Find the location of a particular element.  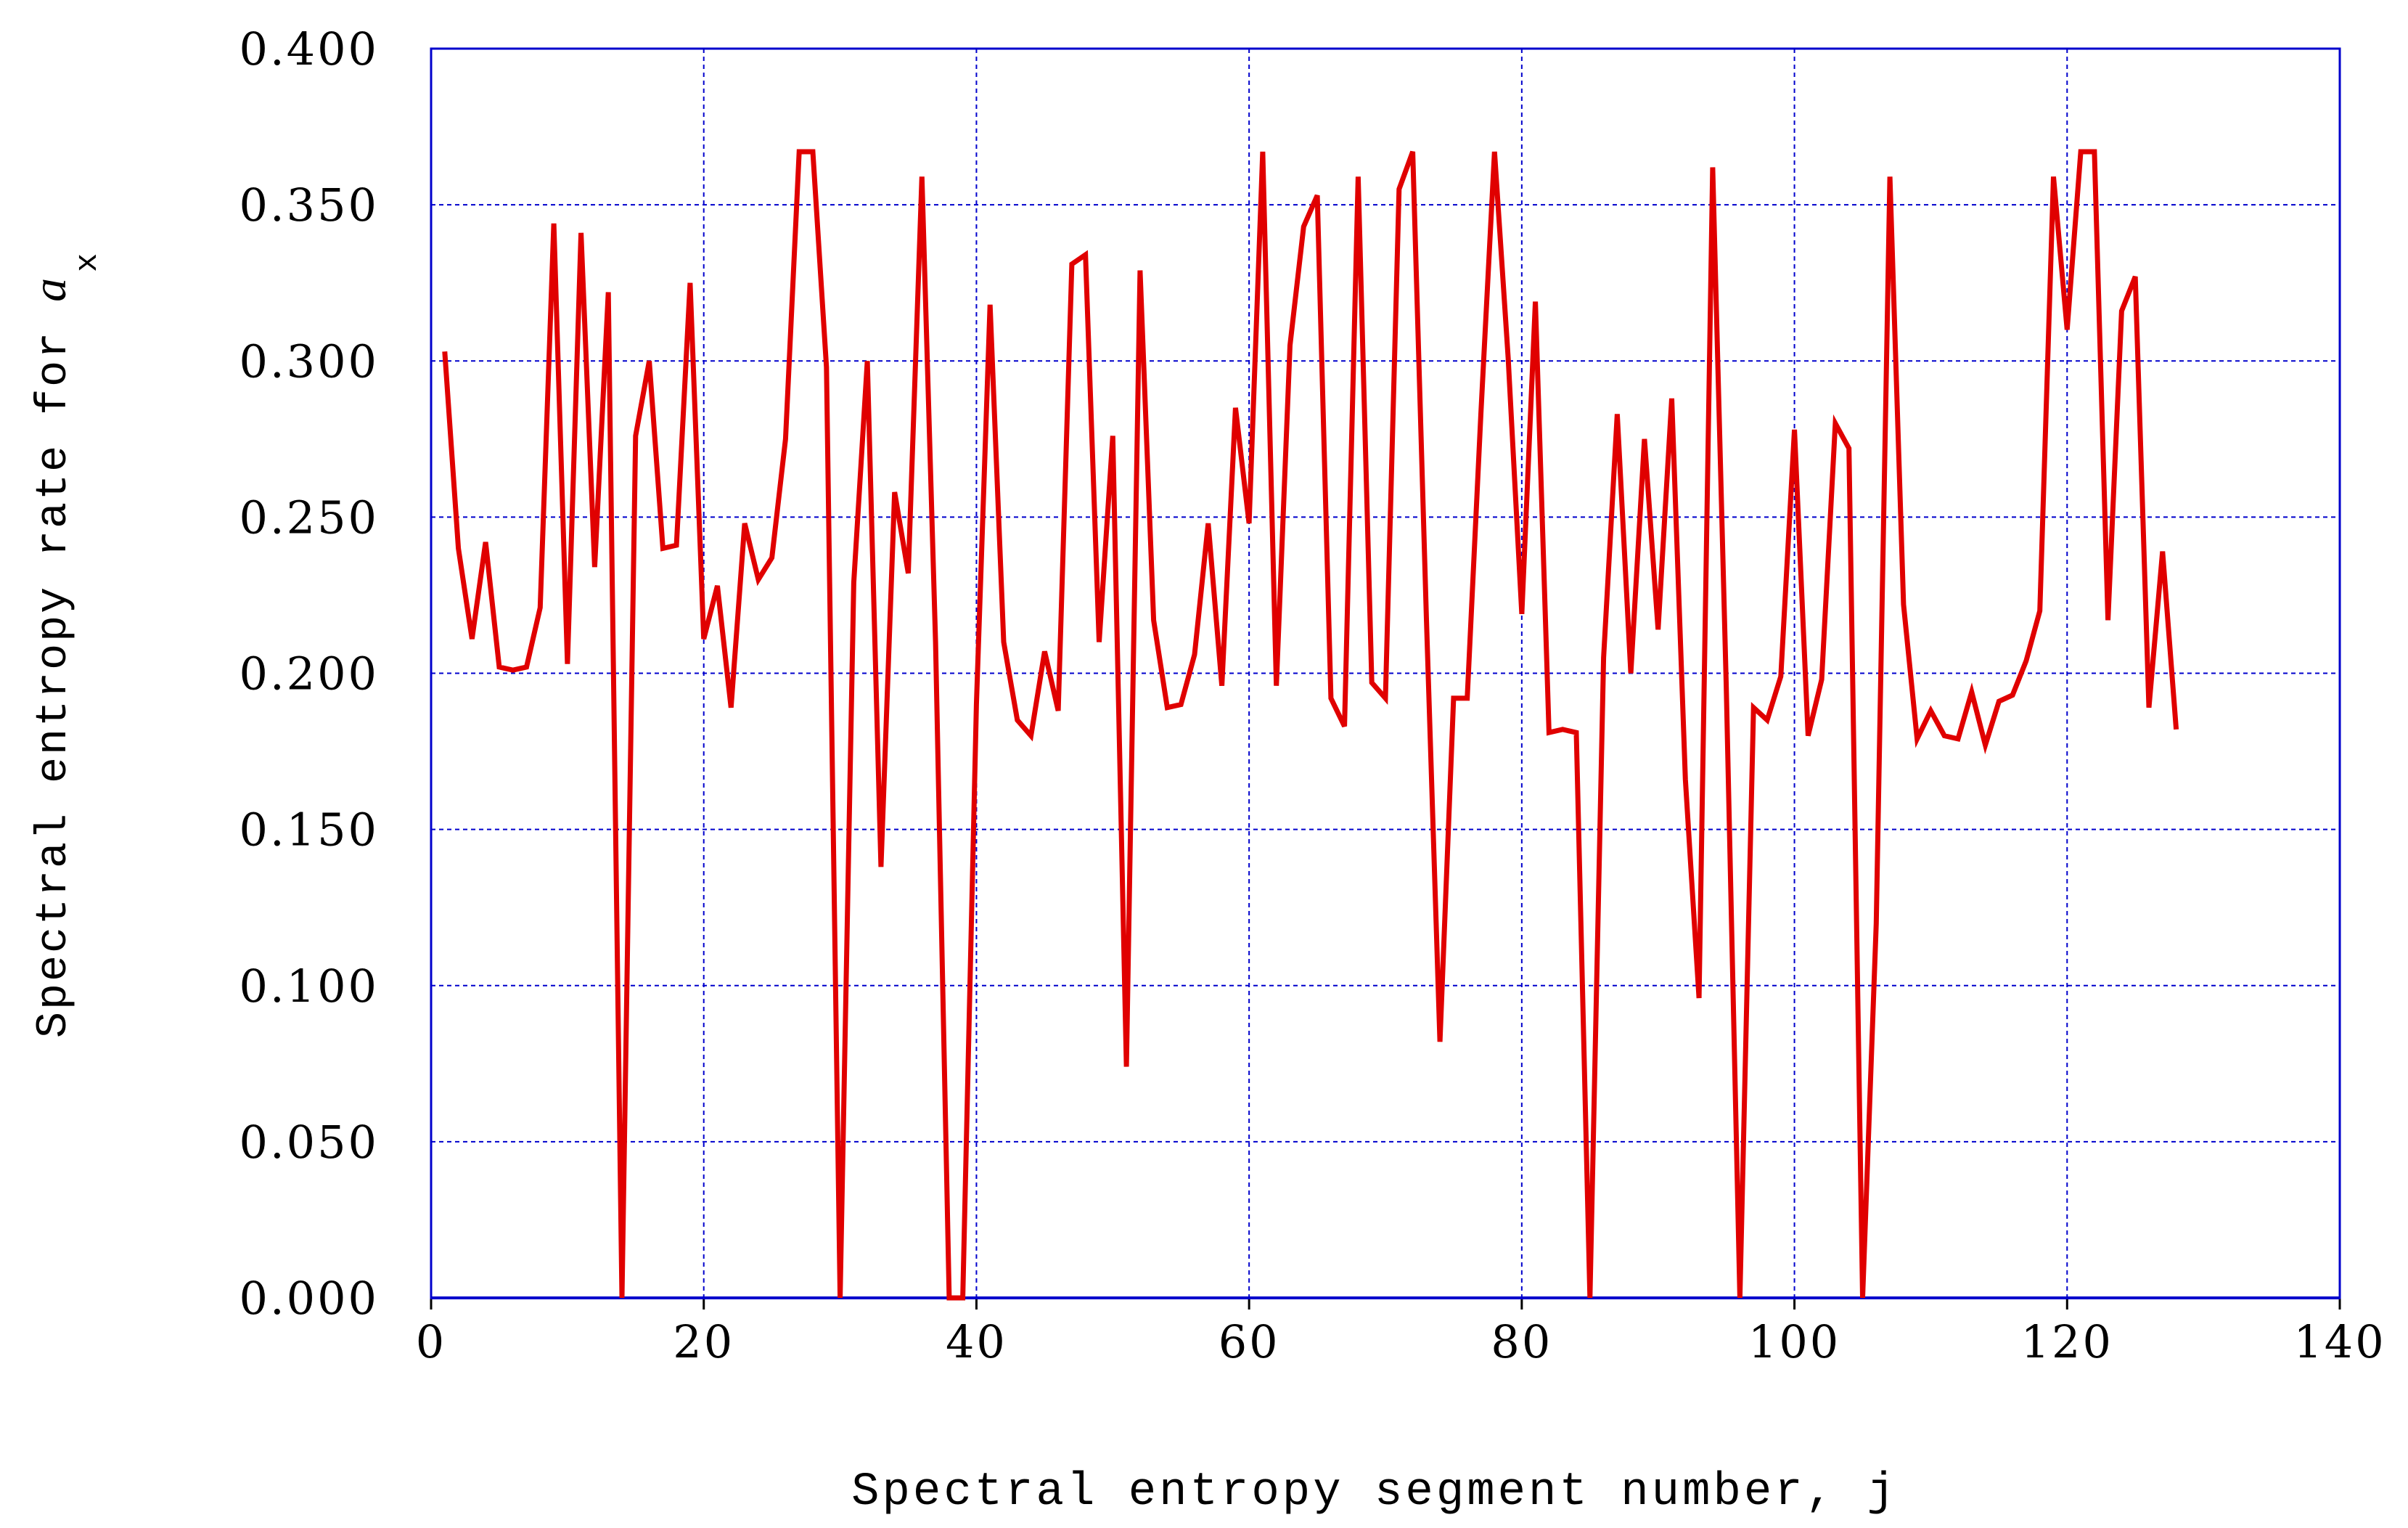

y-axis-label: Spectral entropy rate for is located at coordinates (55, 670).